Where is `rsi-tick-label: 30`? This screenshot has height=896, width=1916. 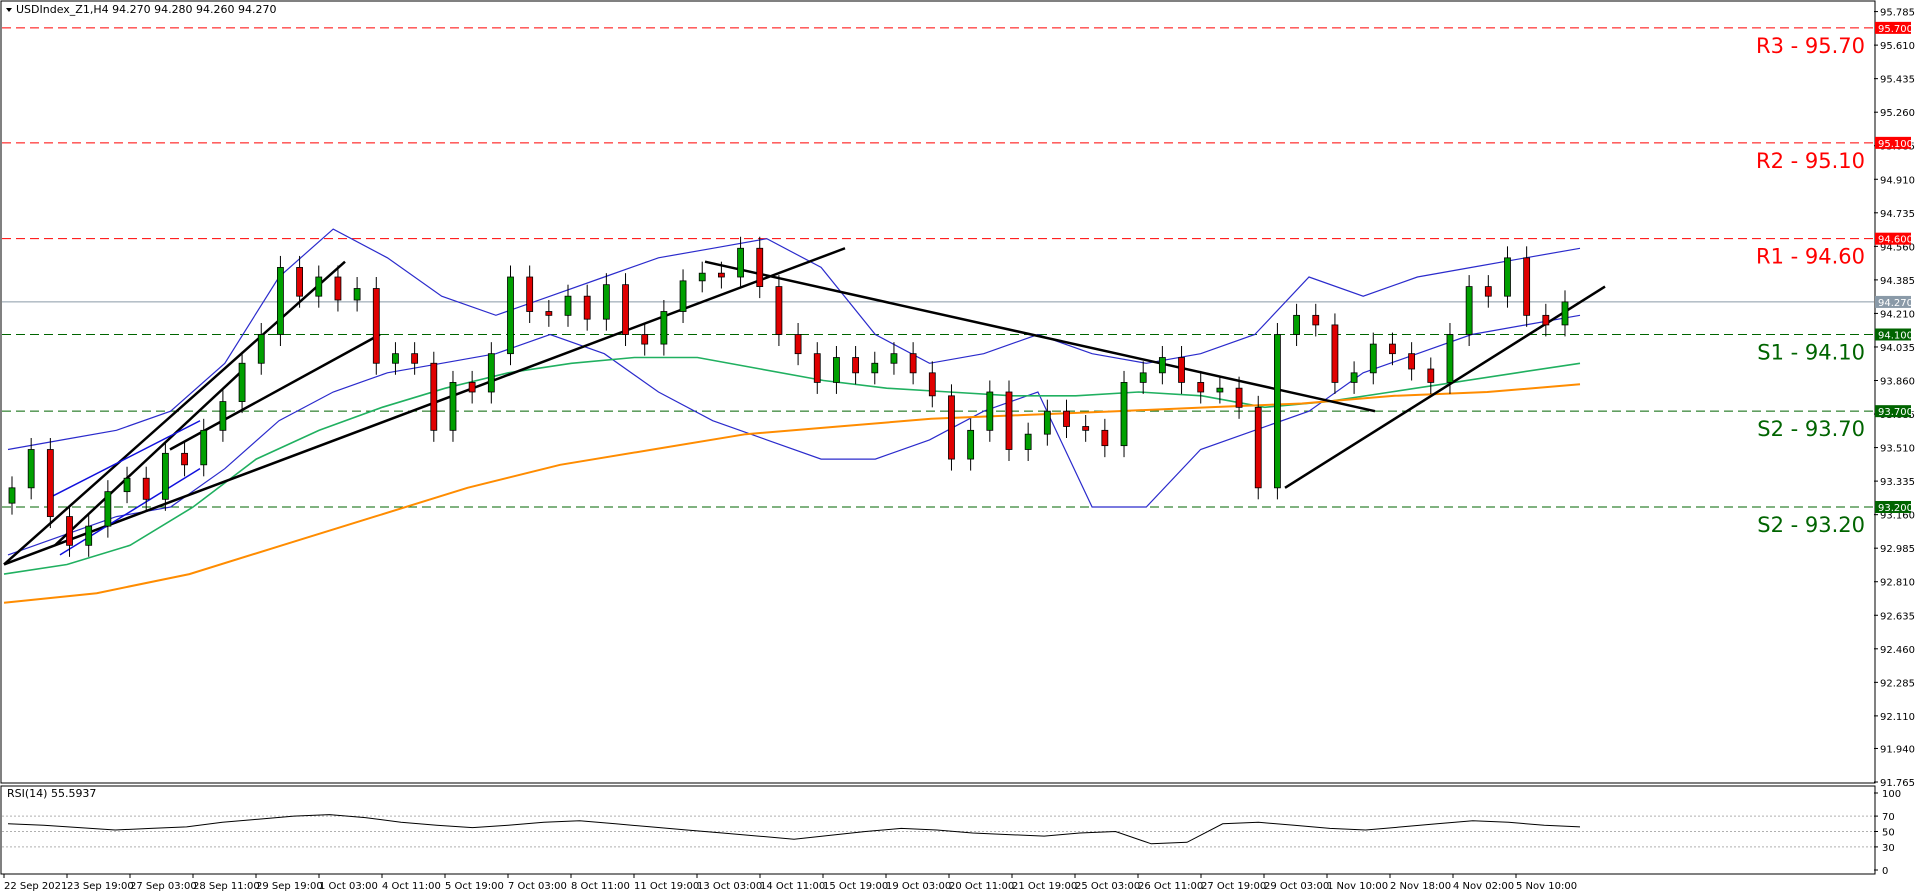
rsi-tick-label: 30 is located at coordinates (1888, 848).